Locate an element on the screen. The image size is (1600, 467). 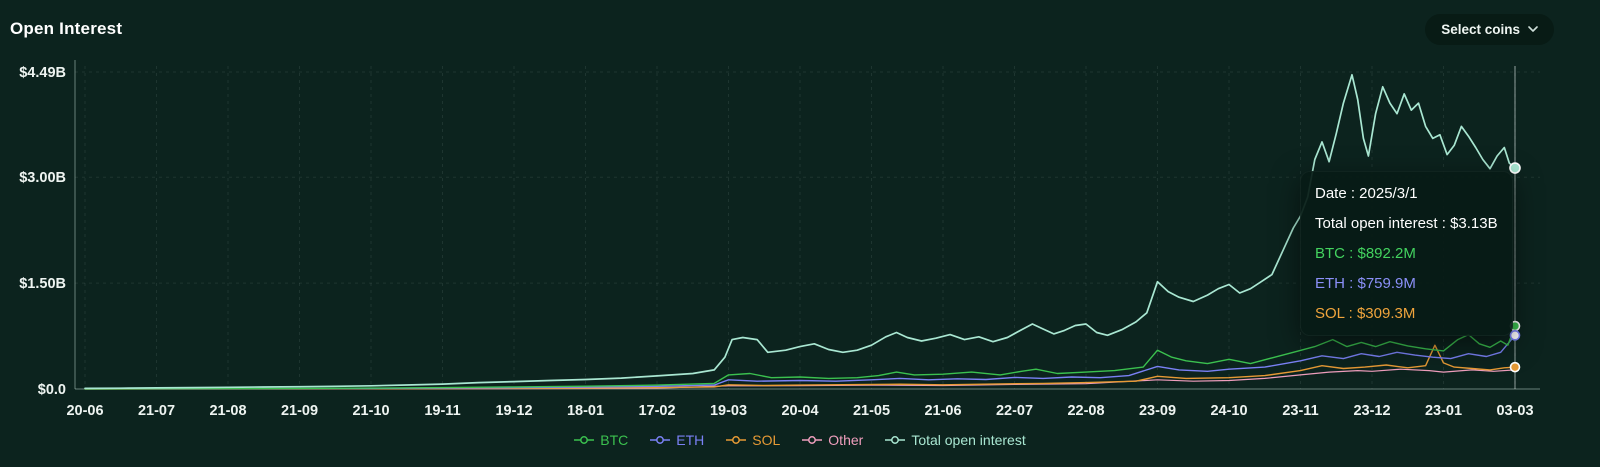
y-tick-label: $0.0 is located at coordinates (52, 390).